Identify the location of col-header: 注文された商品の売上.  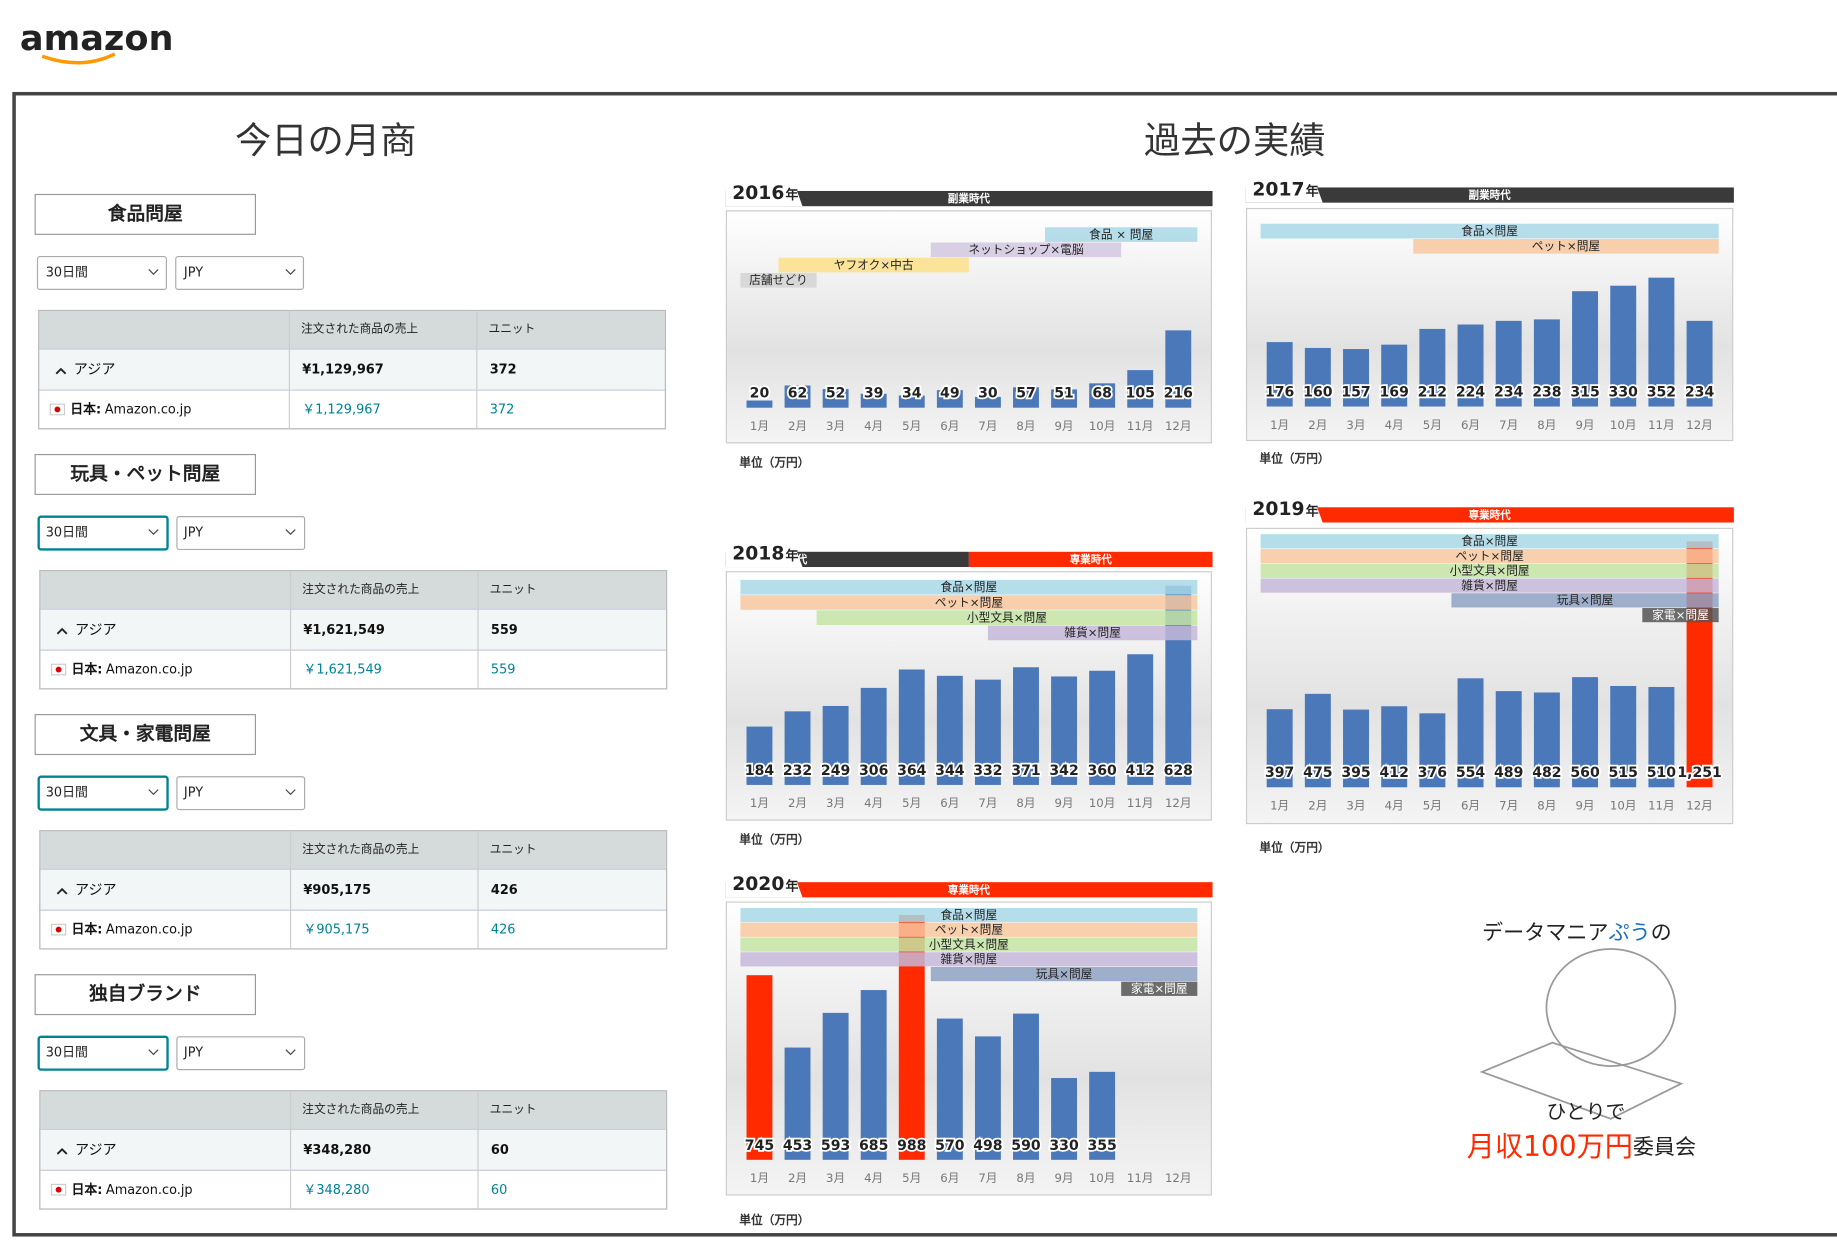
(359, 329).